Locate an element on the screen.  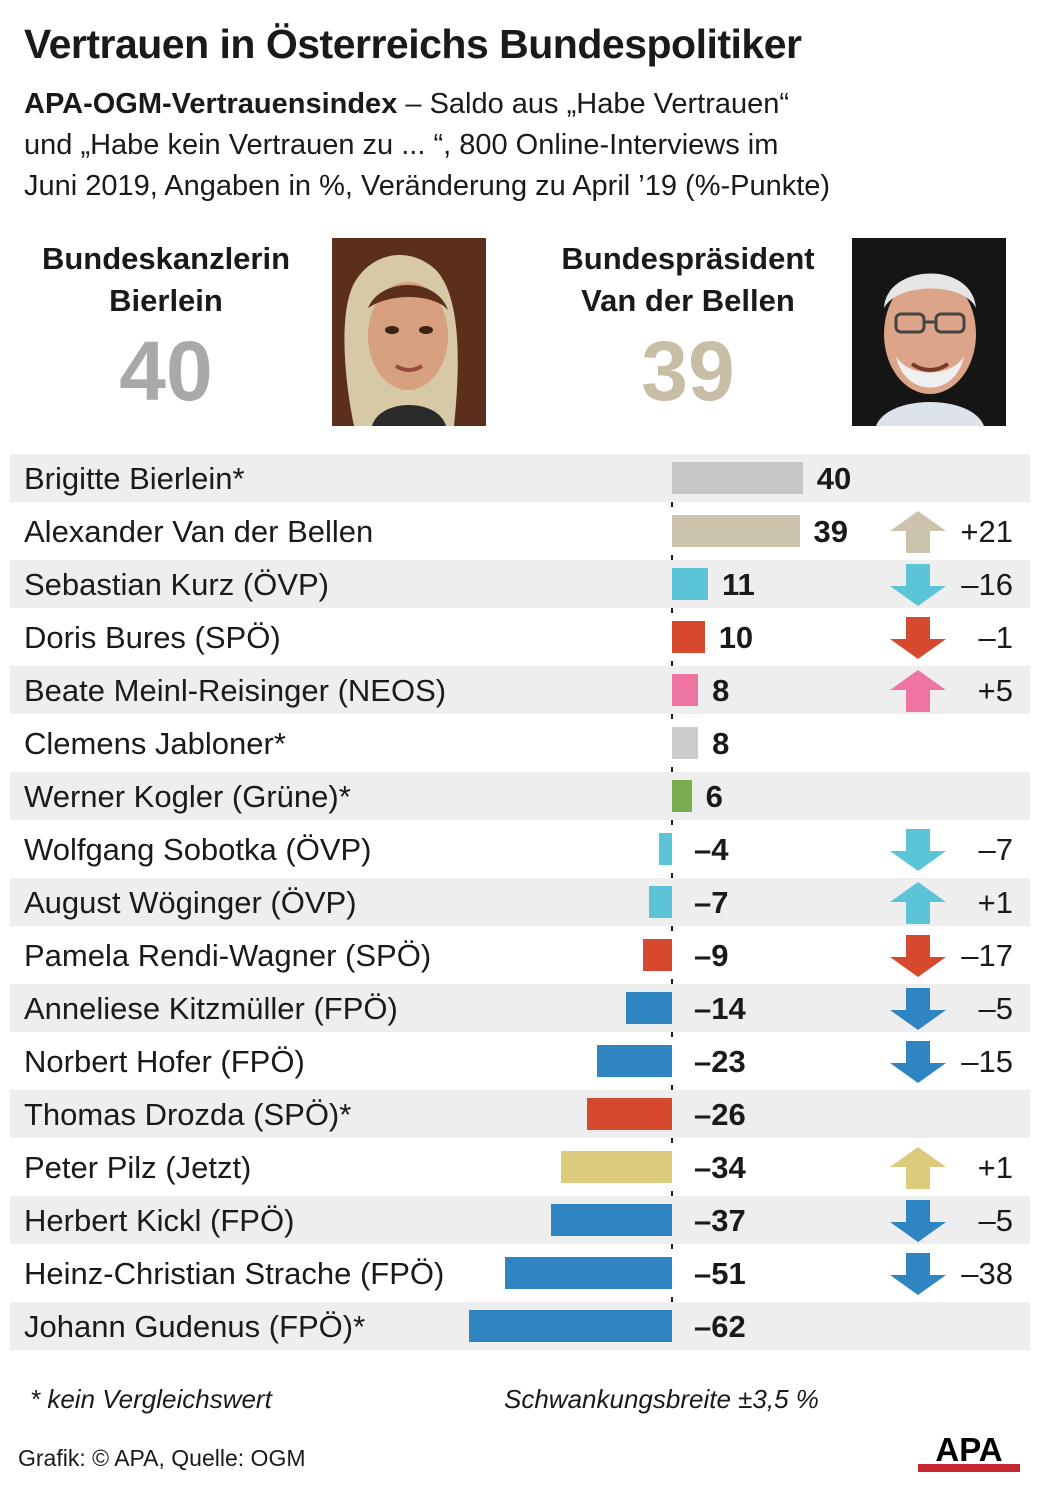
row-label: Norbert Hofer (FPÖ) is located at coordinates (164, 1061).